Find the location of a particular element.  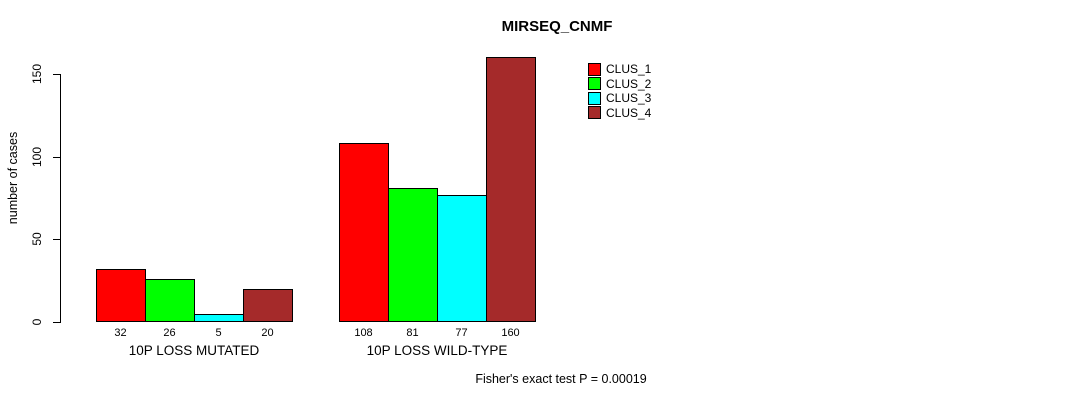

legend: CLUS_1 CLUS_2 CLUS_3 CLUS_4 is located at coordinates (619, 91).